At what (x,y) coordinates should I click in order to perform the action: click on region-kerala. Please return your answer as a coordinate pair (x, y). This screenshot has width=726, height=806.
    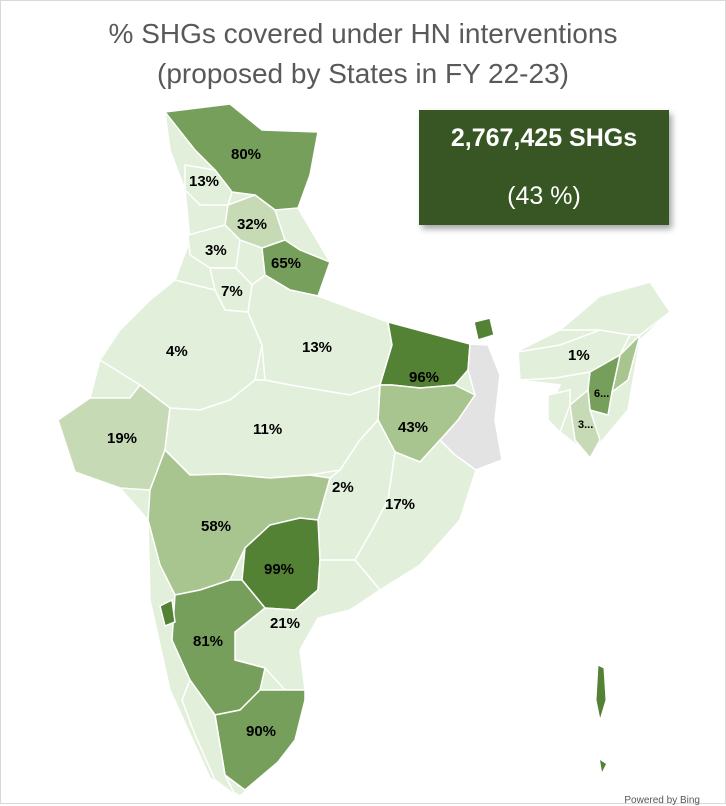
    Looking at the image, I should click on (208, 737).